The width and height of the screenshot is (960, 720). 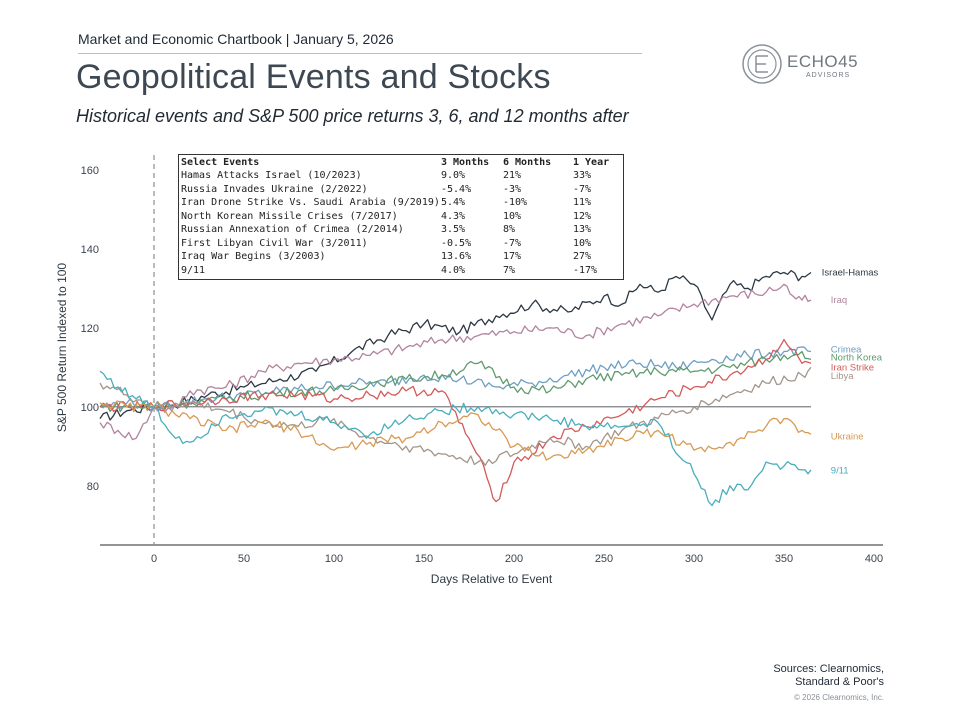 I want to click on table-header-cell: Select Events, so click(x=220, y=162).